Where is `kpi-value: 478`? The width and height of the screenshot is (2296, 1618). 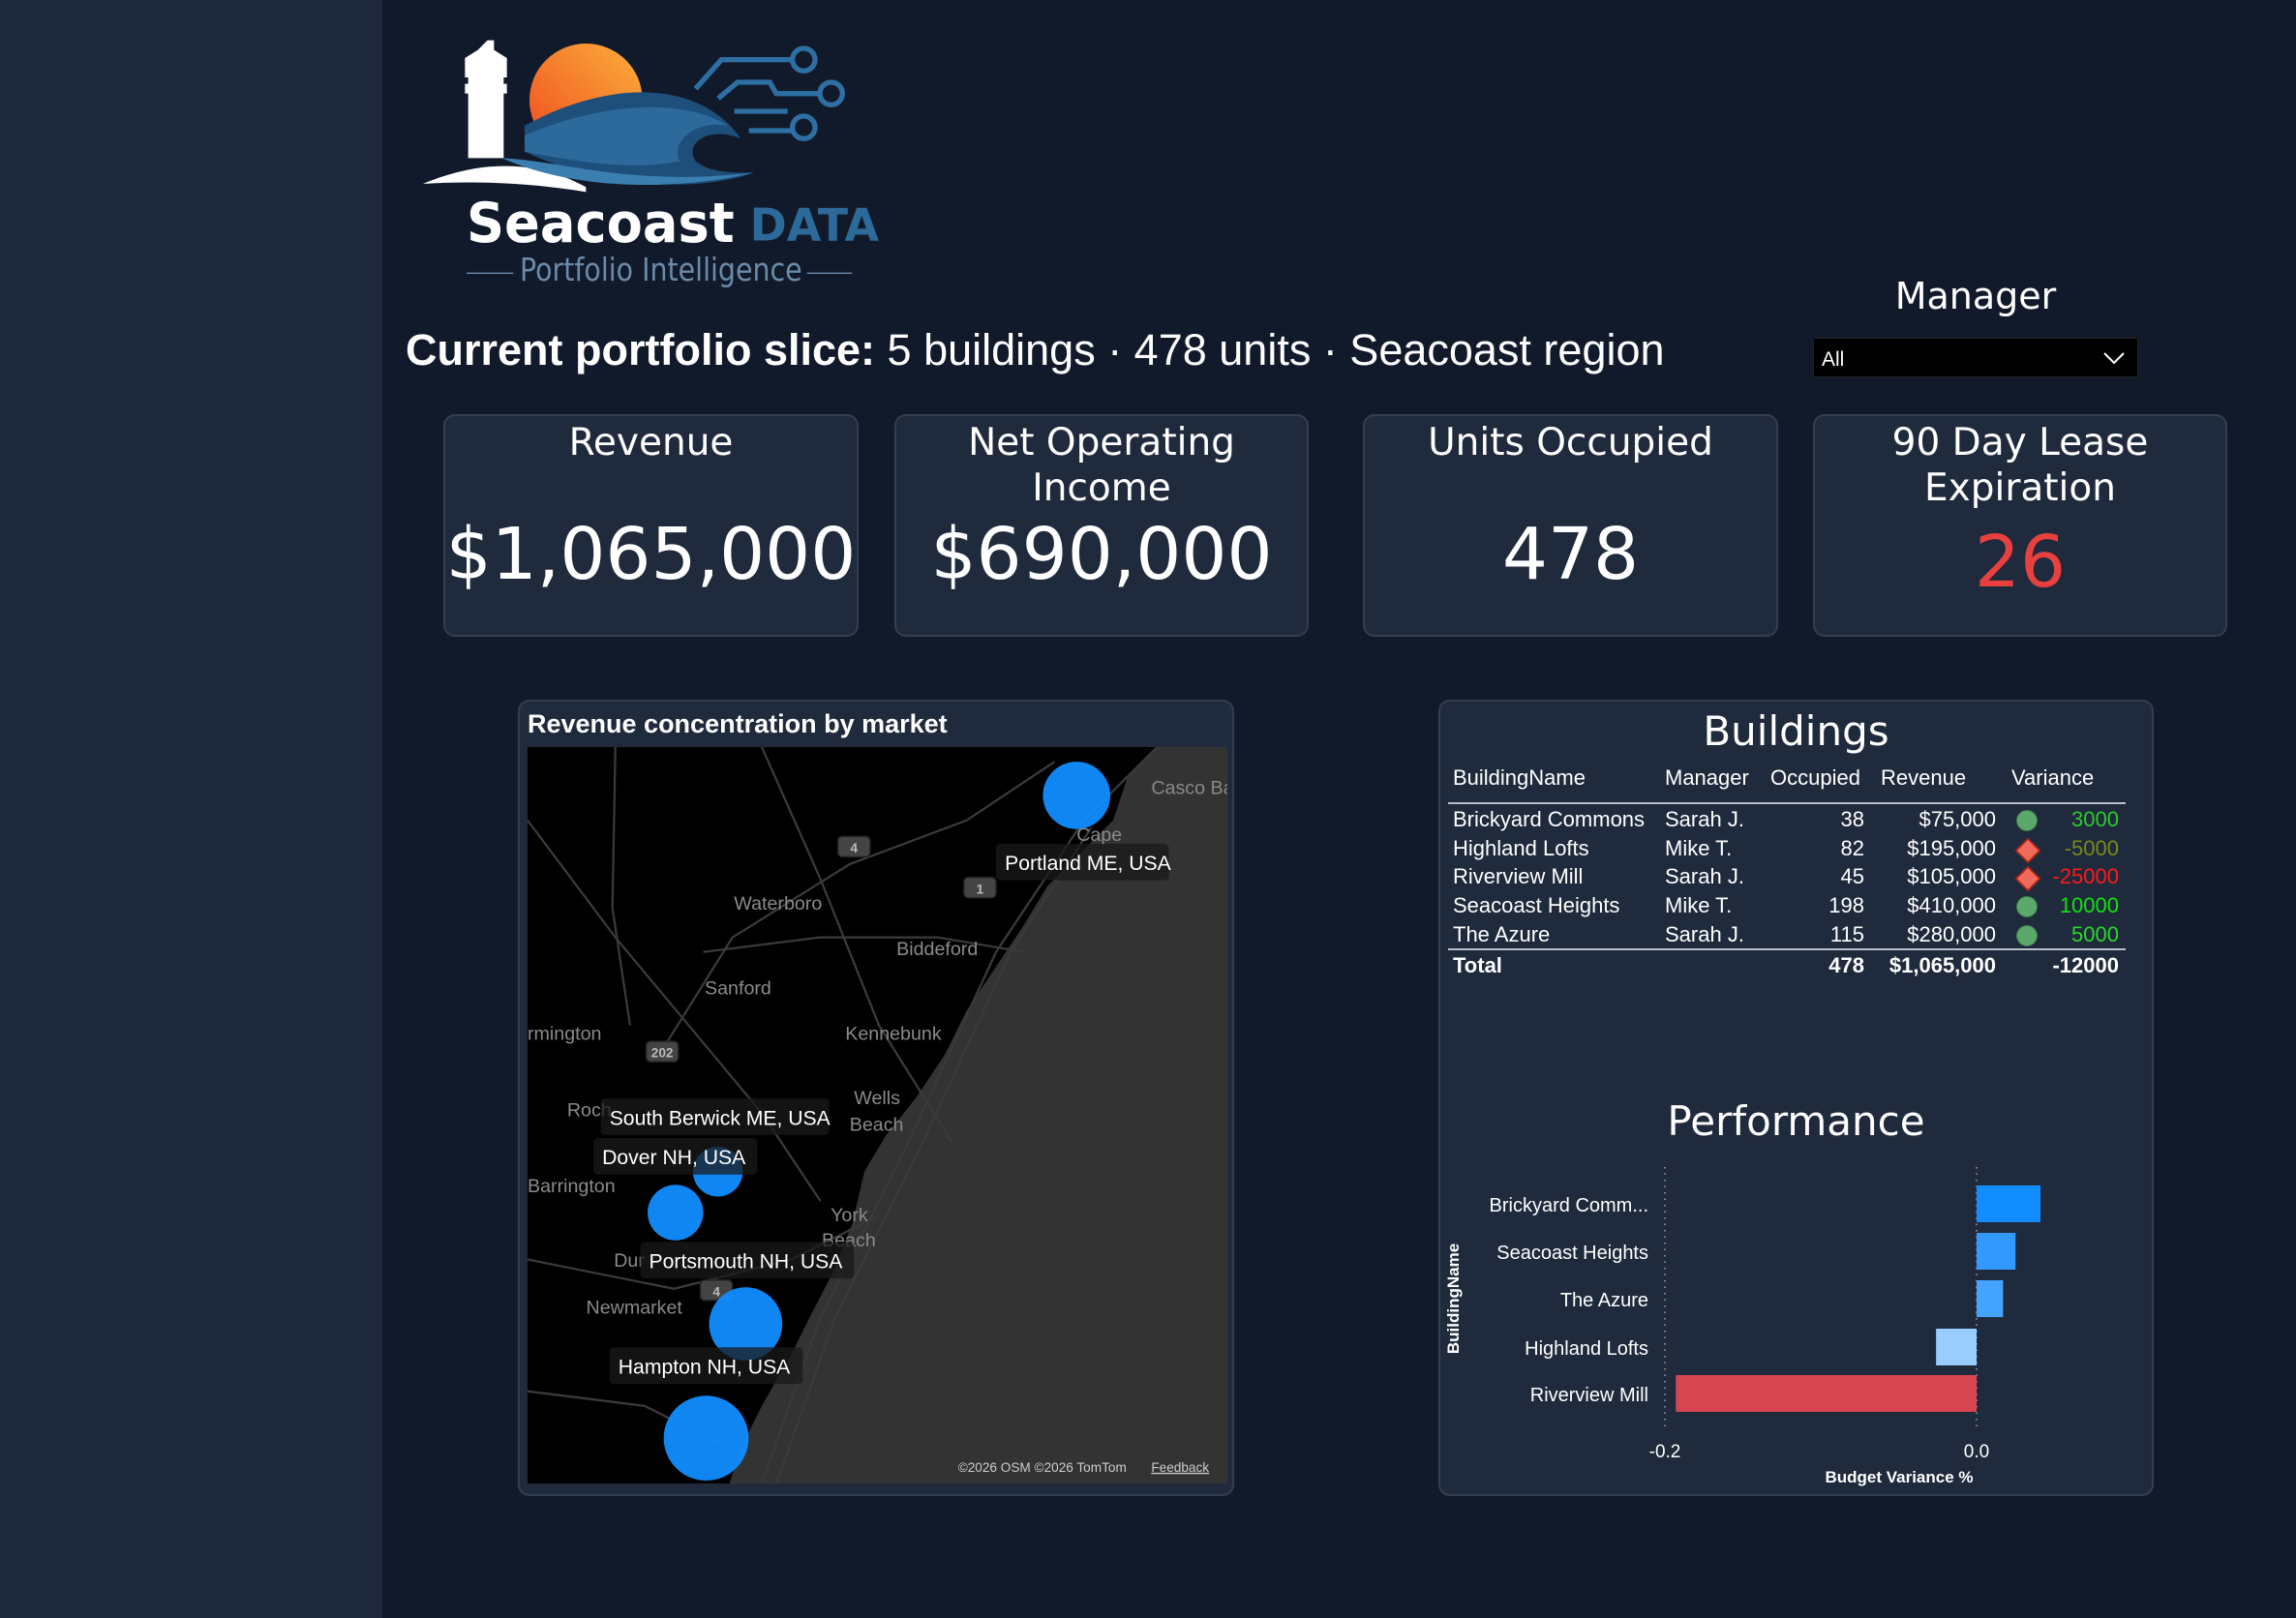
kpi-value: 478 is located at coordinates (1571, 554).